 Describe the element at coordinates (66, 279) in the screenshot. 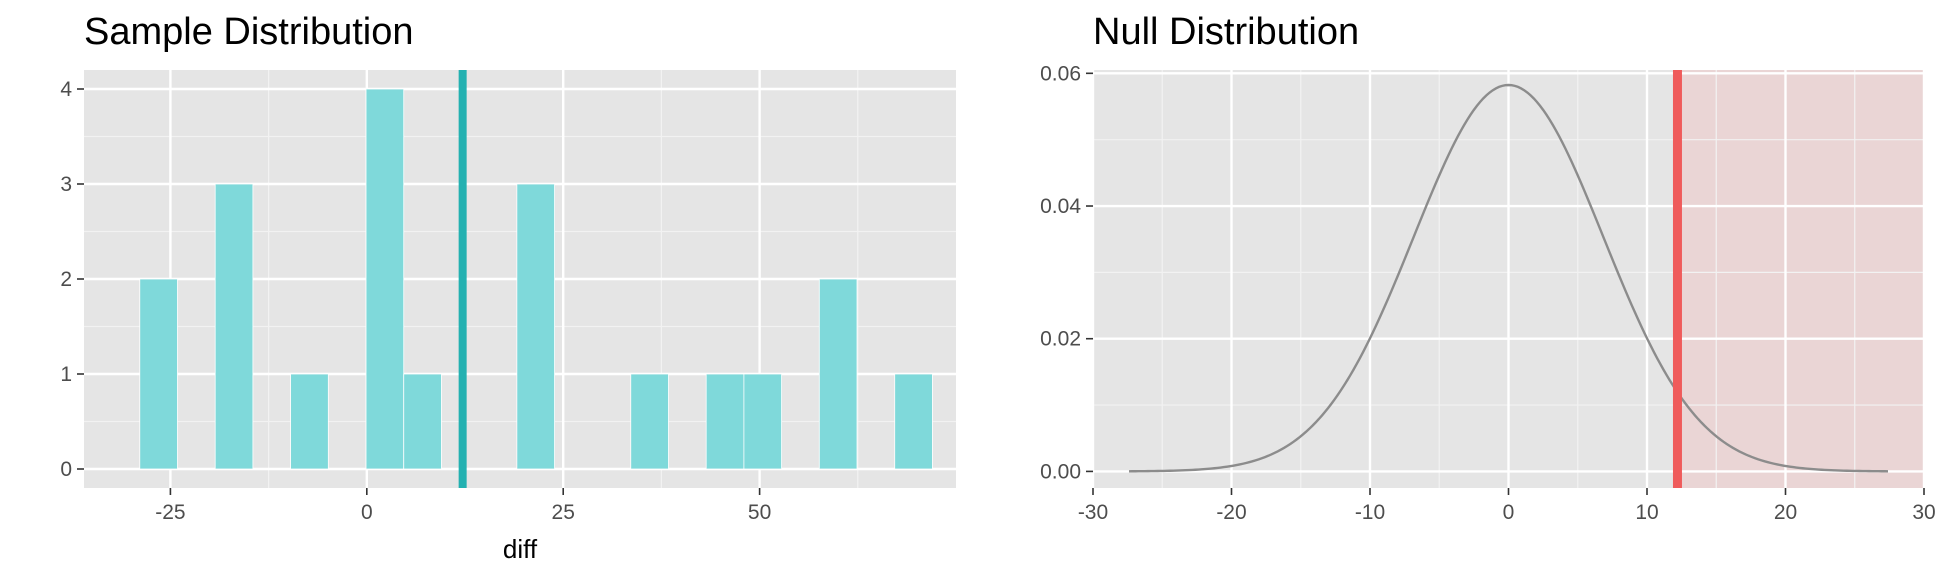

I see `y-tick-label: 2` at that location.